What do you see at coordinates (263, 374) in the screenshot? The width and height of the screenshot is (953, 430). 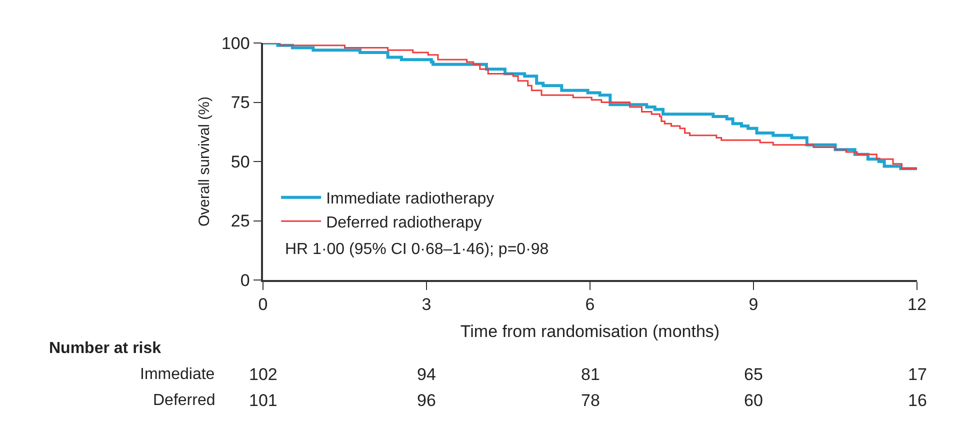 I see `text: 102` at bounding box center [263, 374].